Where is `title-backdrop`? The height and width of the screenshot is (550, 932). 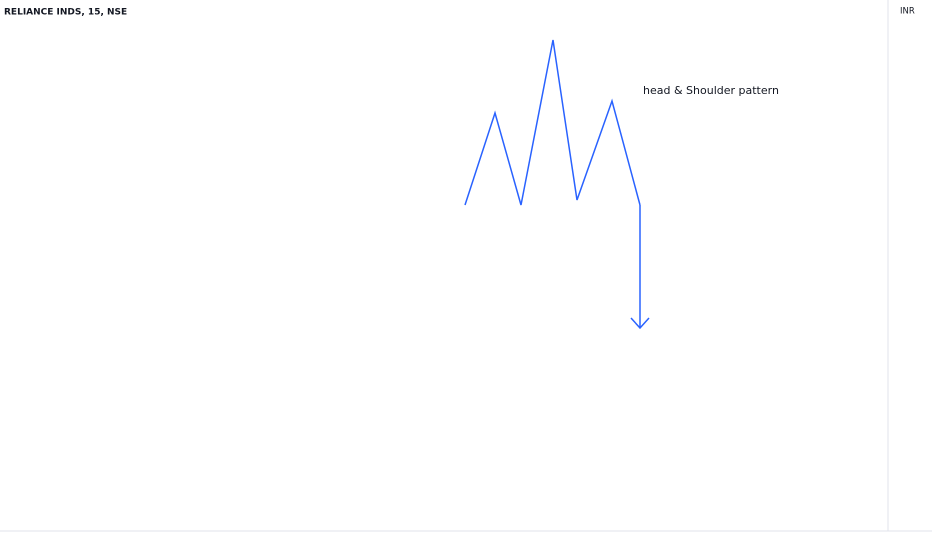
title-backdrop is located at coordinates (59, 11).